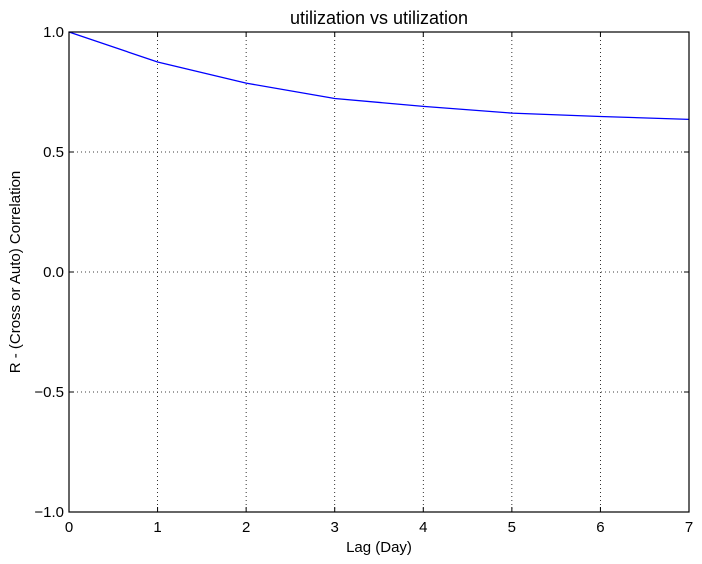 The image size is (702, 564). What do you see at coordinates (335, 527) in the screenshot?
I see `x-tick-label: 3` at bounding box center [335, 527].